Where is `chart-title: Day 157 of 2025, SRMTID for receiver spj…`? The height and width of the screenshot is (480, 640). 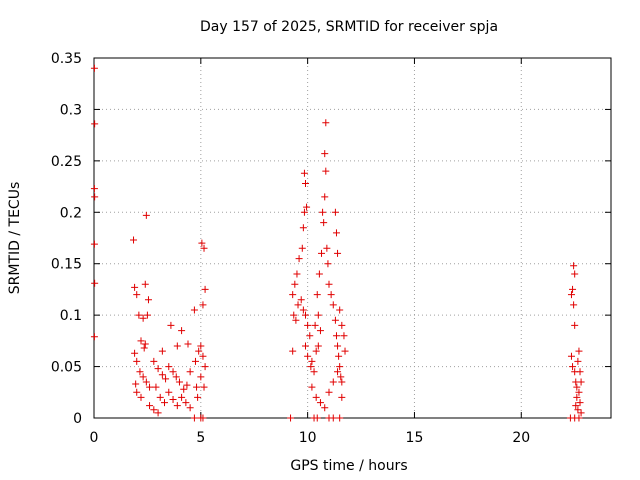
chart-title: Day 157 of 2025, SRMTID for receiver spj… is located at coordinates (349, 27).